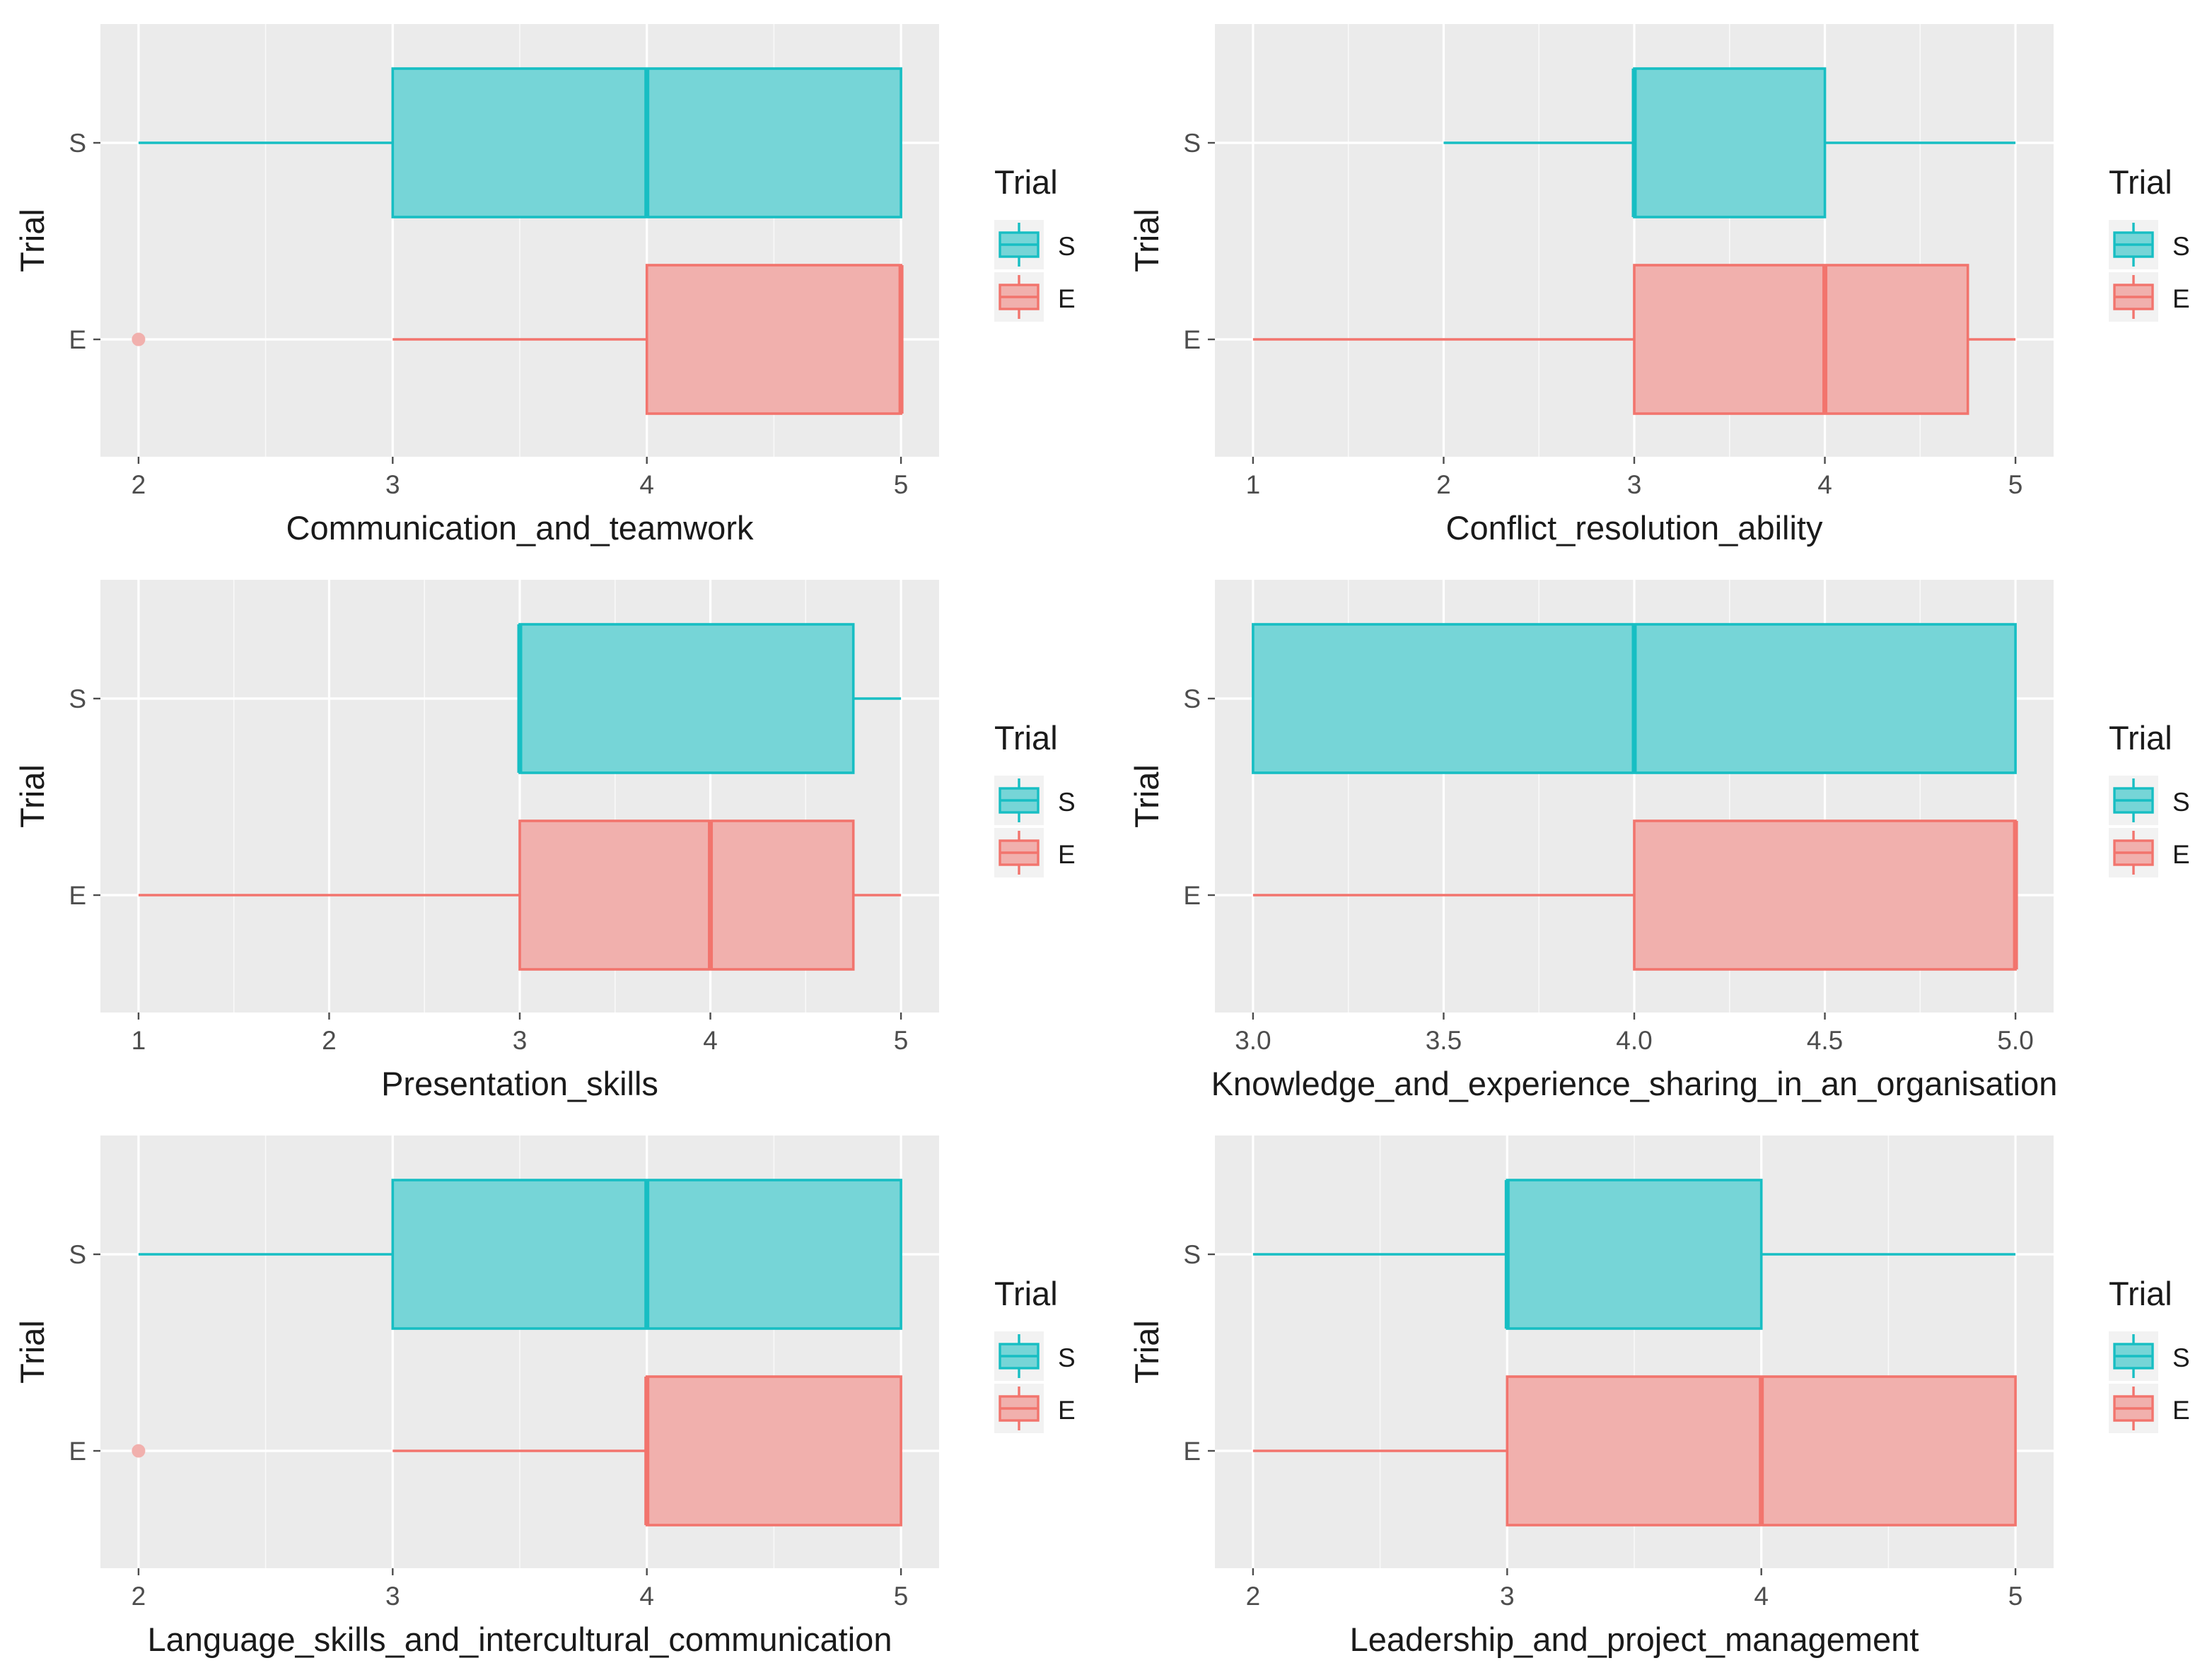 This screenshot has height=1675, width=2212. Describe the element at coordinates (519, 1083) in the screenshot. I see `x-axis-title: Presentation_skills` at that location.